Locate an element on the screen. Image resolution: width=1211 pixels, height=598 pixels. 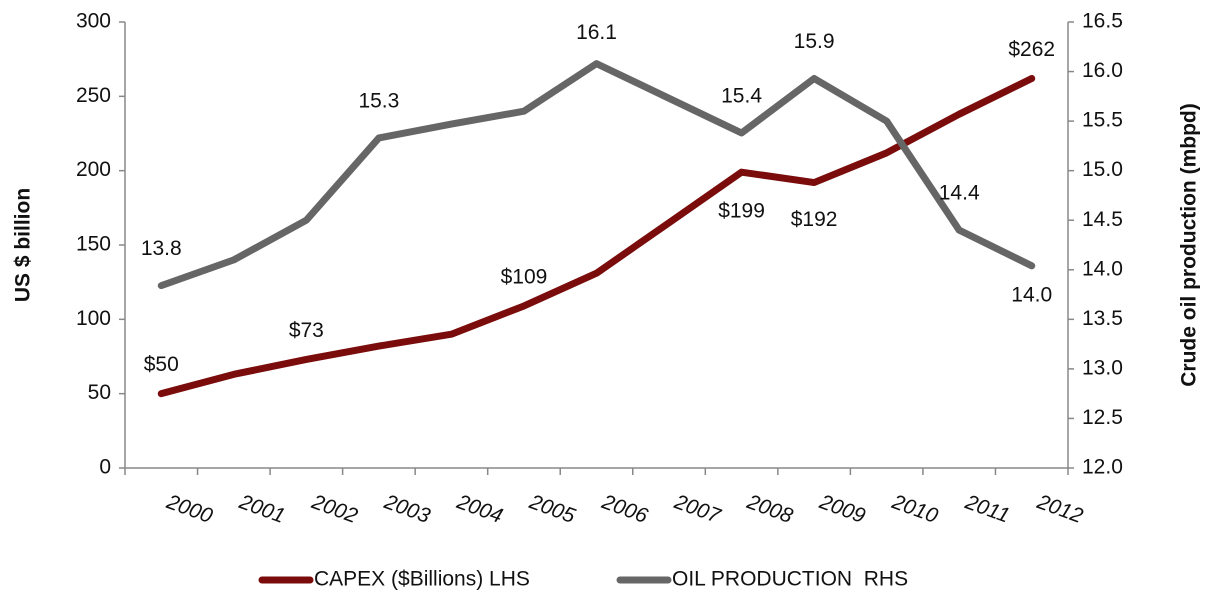
y2-tick-label: 13.5 is located at coordinates (1102, 318).